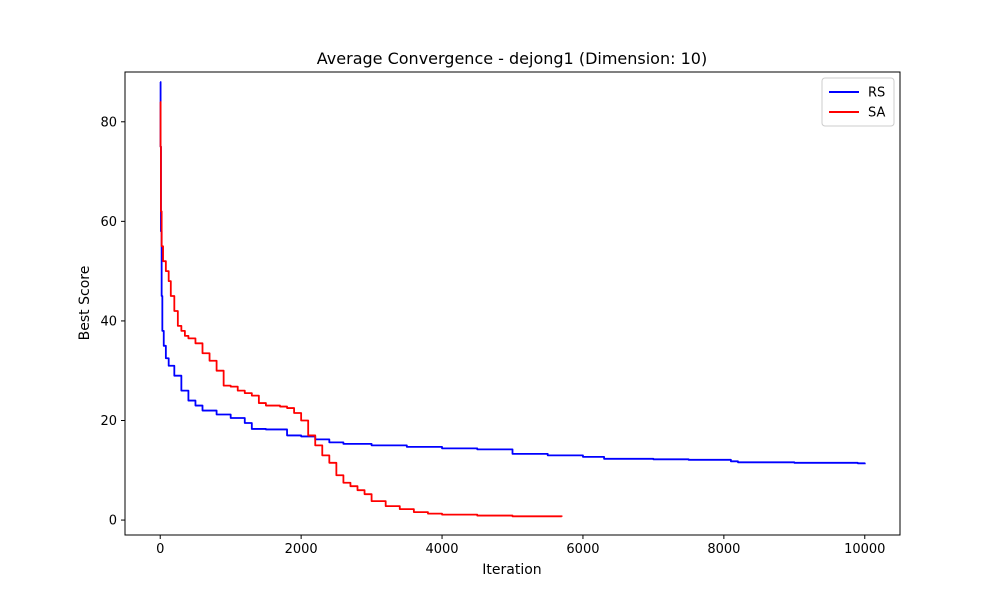  I want to click on y-axis-label: Best Score, so click(85, 303).